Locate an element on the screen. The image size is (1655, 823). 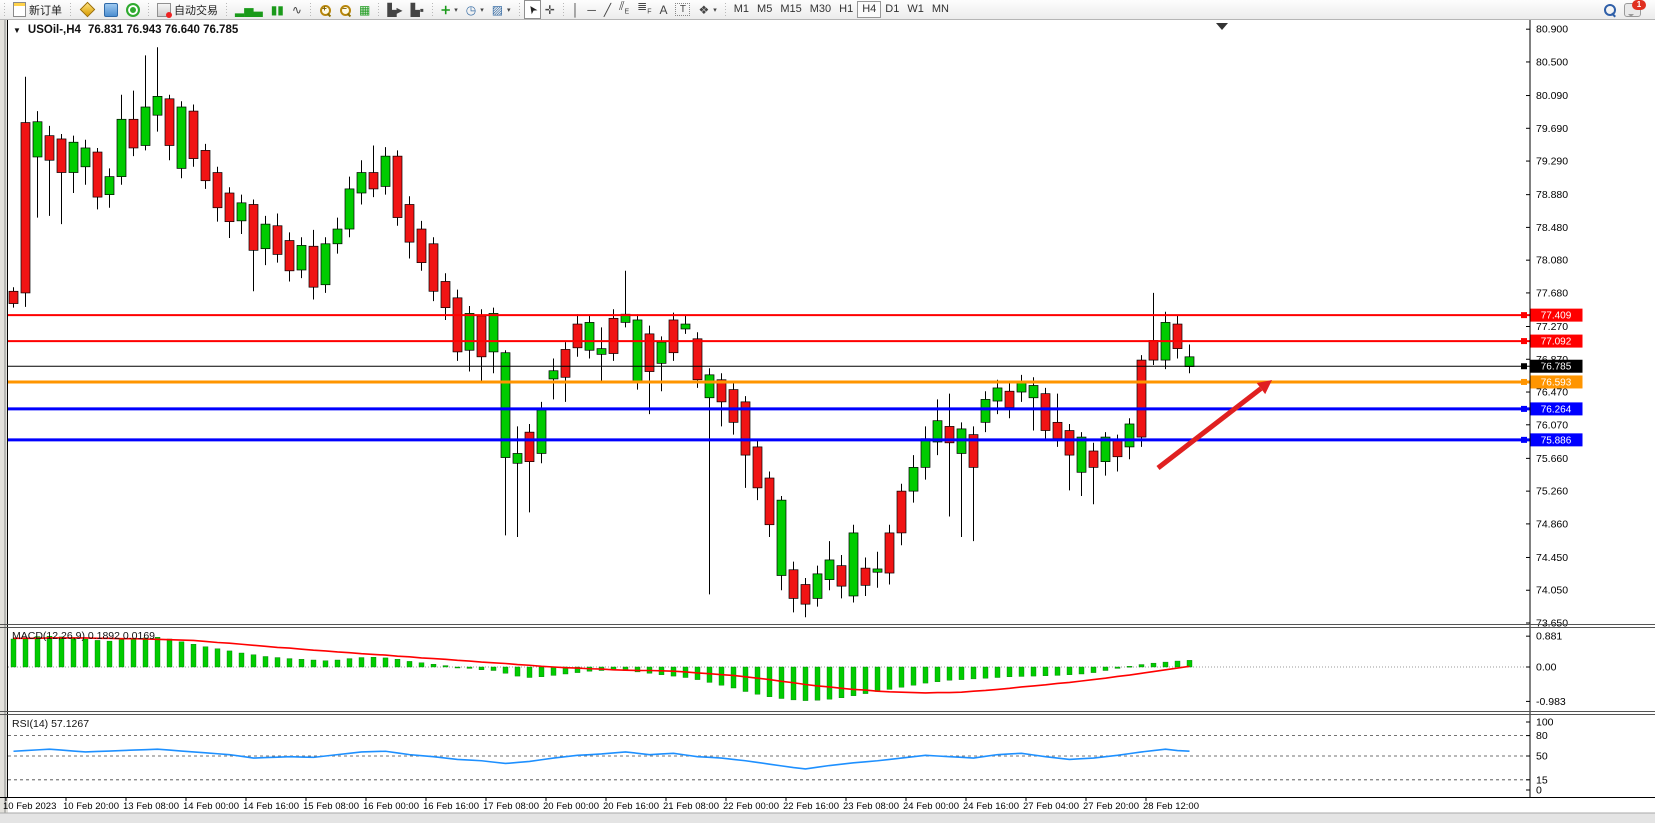
chart-title: ▼ USOil-,H4 76.831 76.943 76.640 76.785 is located at coordinates (125, 30).